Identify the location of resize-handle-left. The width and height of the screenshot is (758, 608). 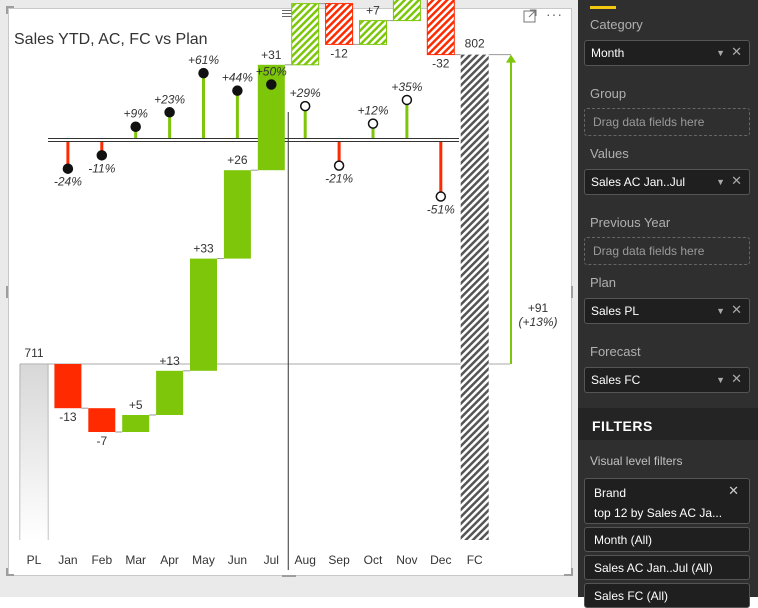
(7, 292).